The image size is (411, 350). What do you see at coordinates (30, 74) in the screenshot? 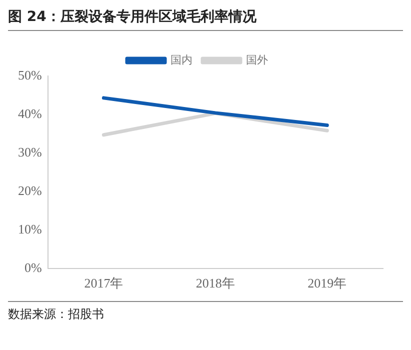
I see `y-tick-label: 50%` at bounding box center [30, 74].